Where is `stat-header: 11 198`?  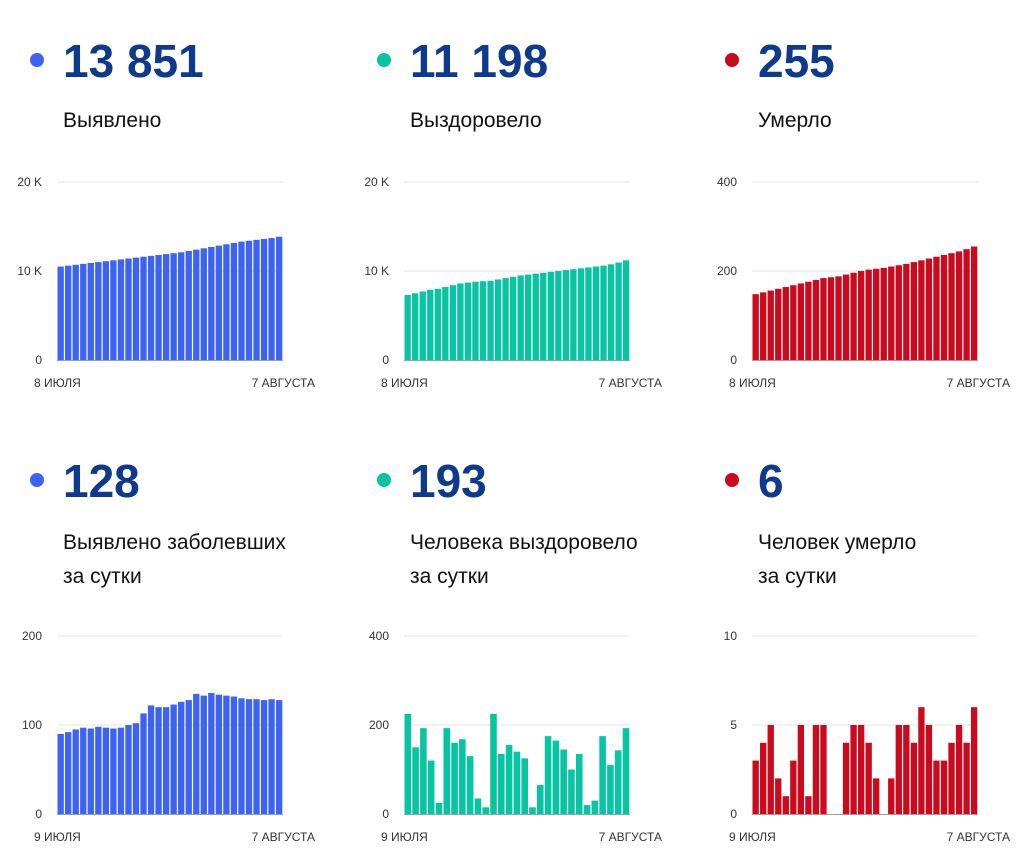 stat-header: 11 198 is located at coordinates (547, 68).